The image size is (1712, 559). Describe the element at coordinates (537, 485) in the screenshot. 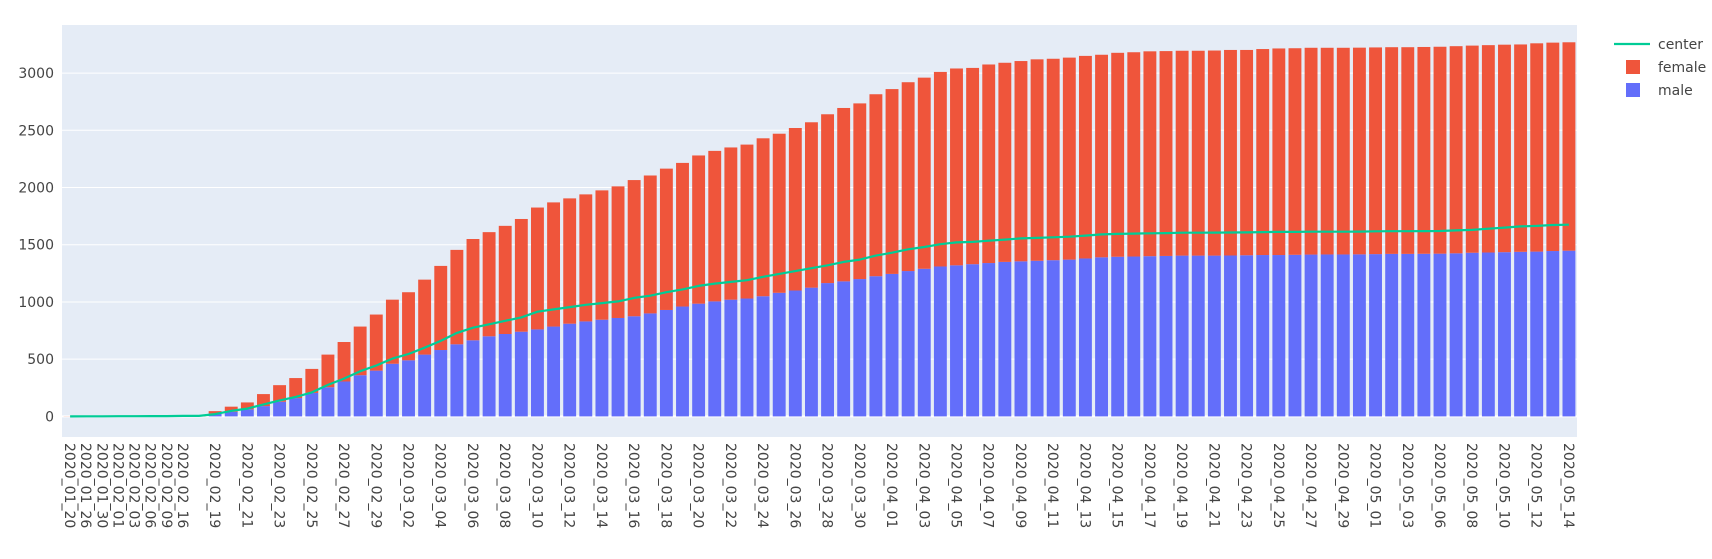

I see `x-tick-label: 2020_03_10` at that location.